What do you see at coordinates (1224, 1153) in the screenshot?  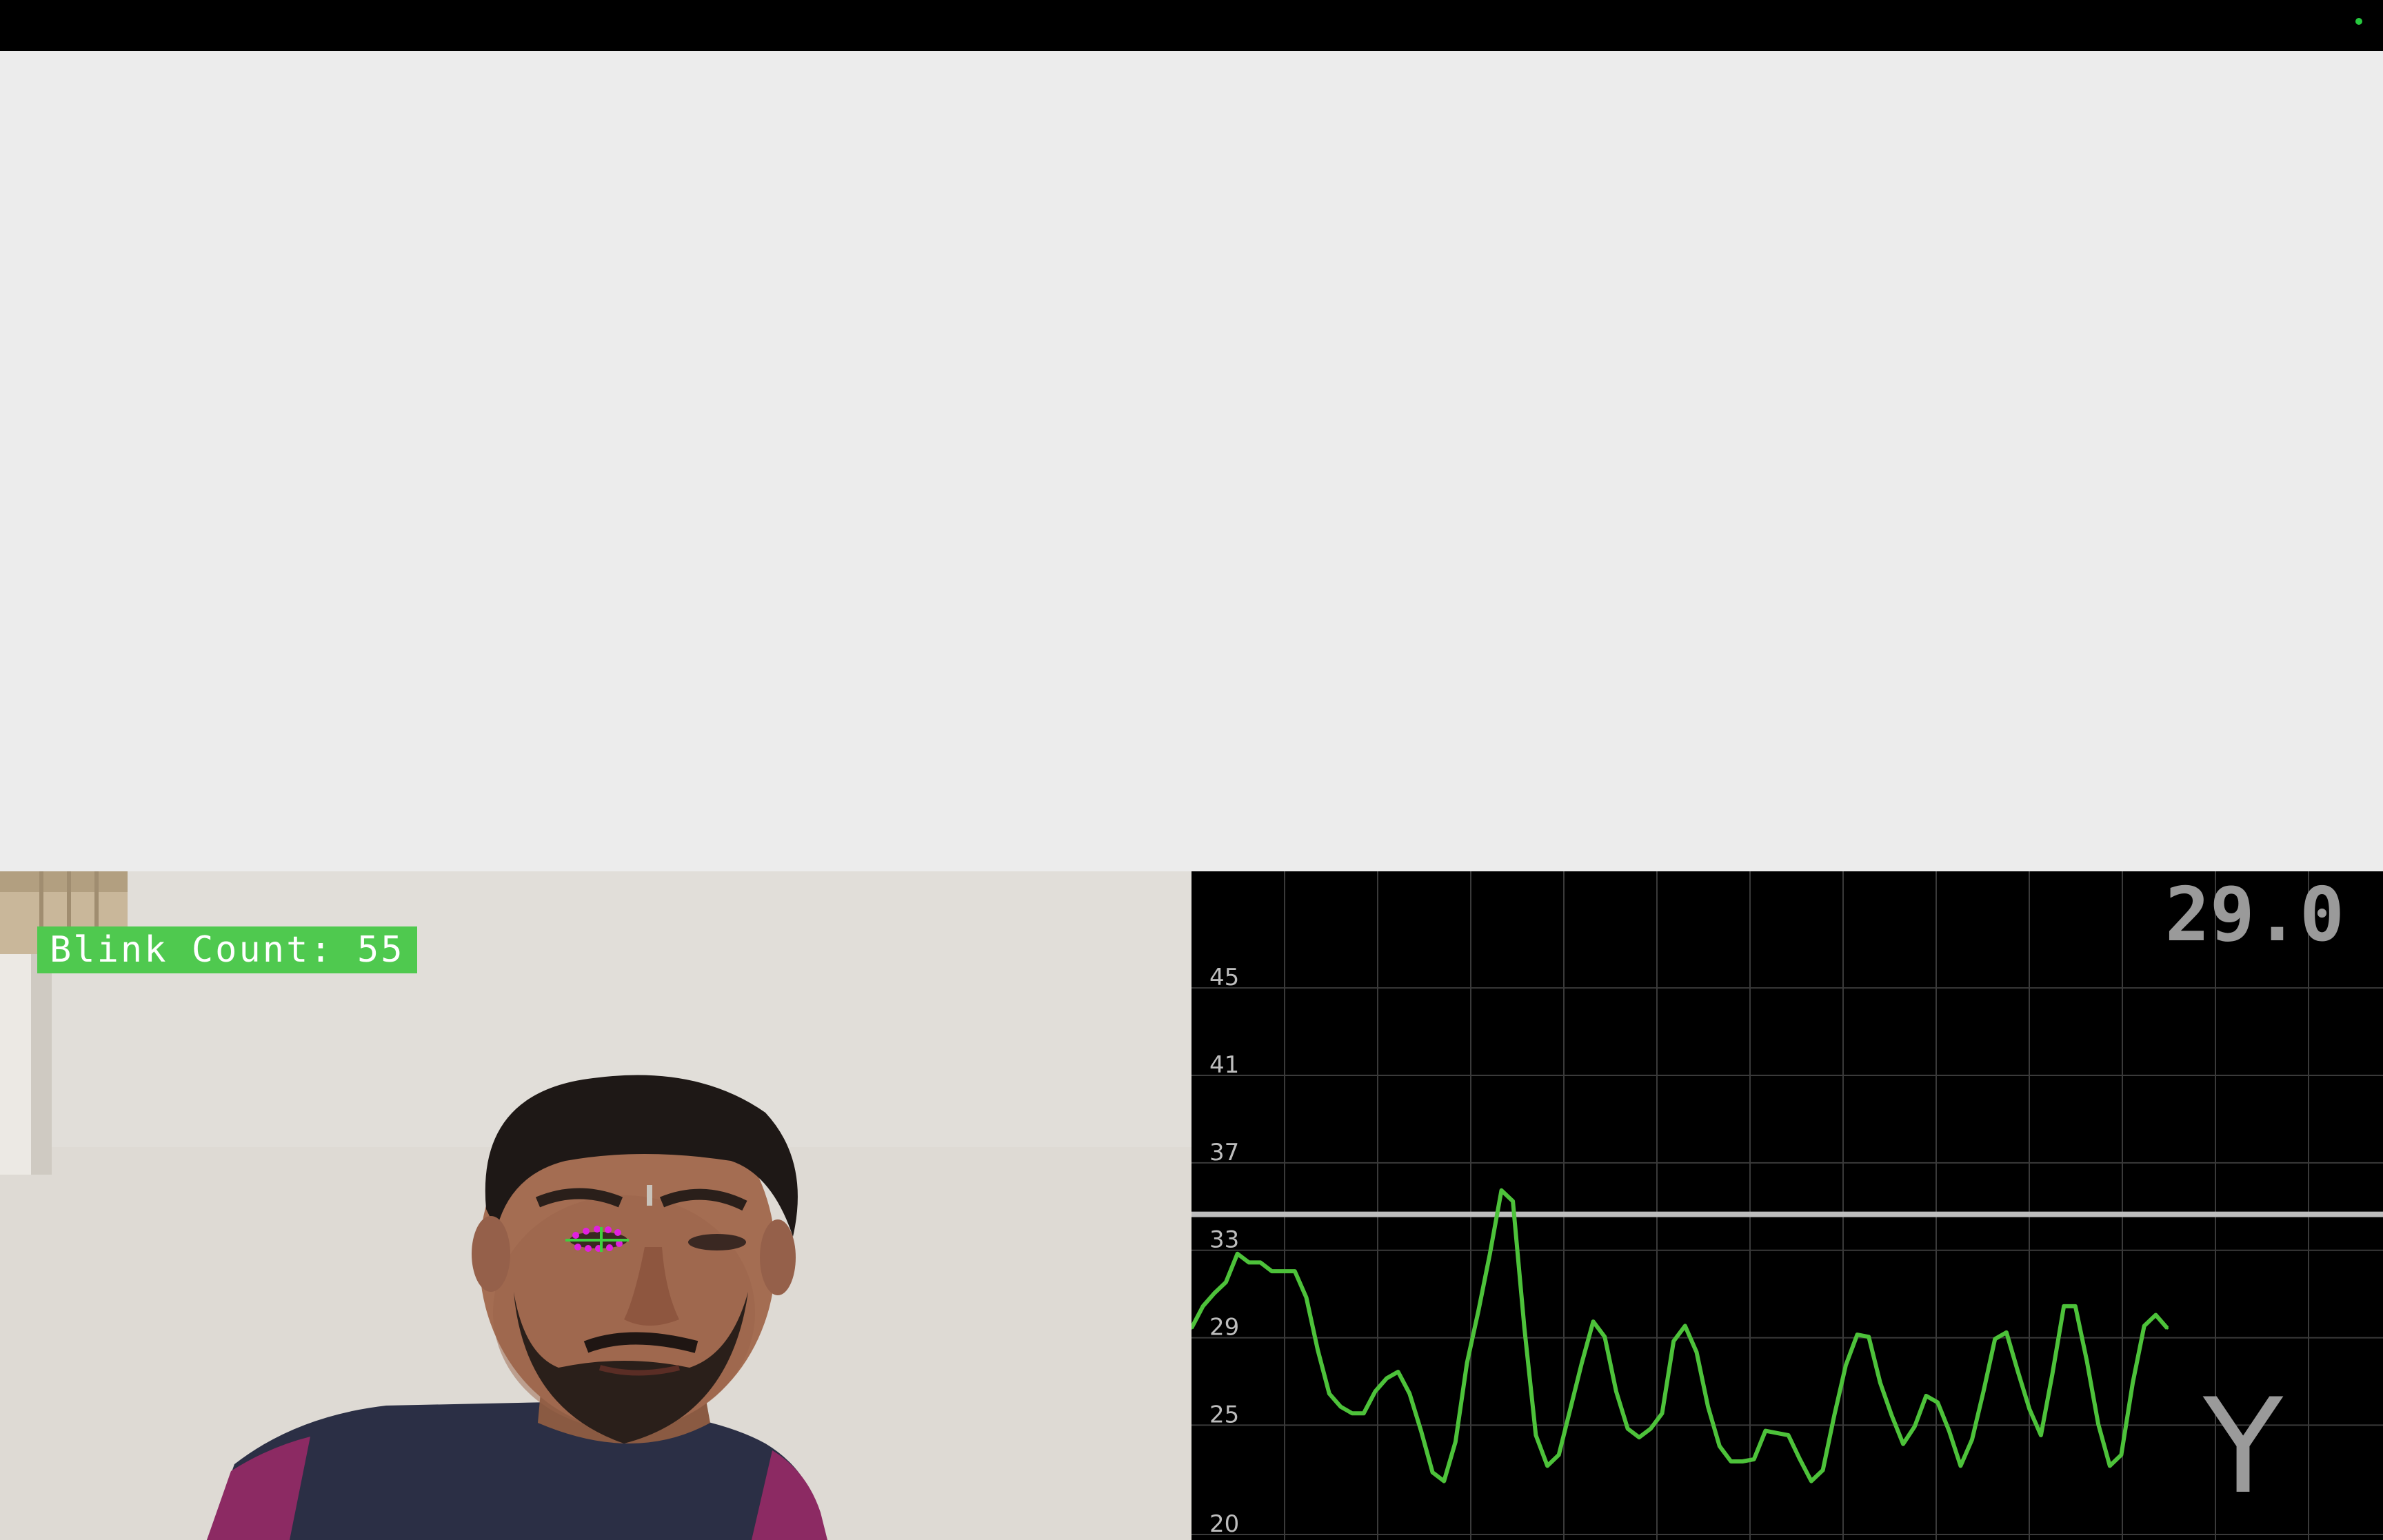 I see `y-tick-label: 37` at bounding box center [1224, 1153].